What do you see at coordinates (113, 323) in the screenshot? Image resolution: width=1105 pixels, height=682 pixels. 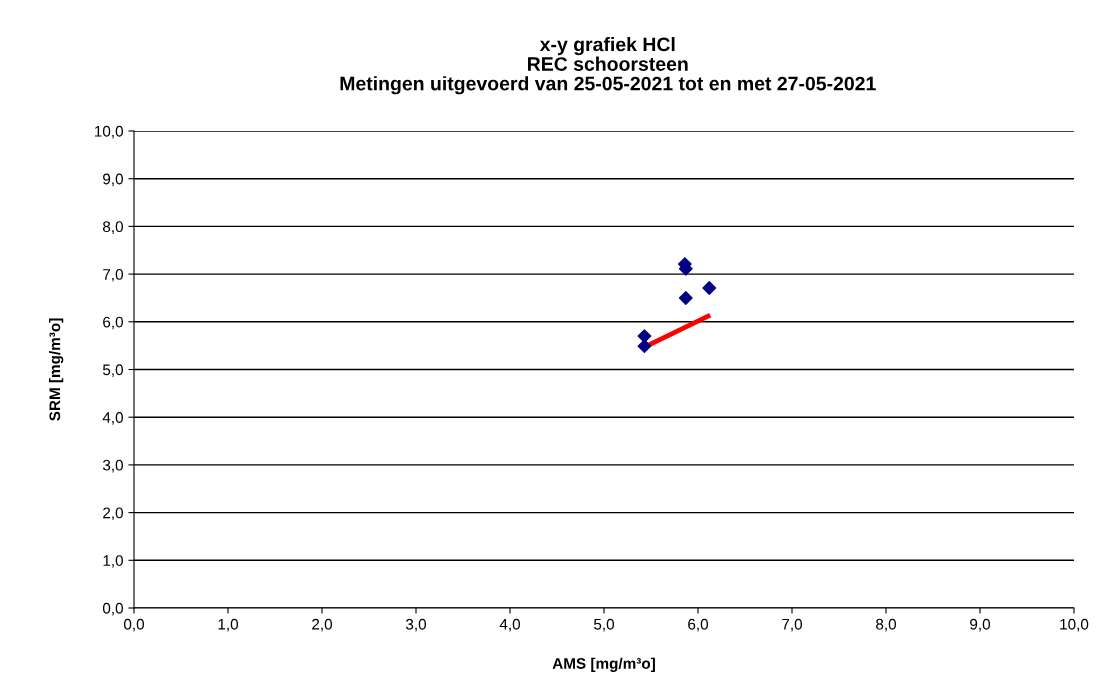 I see `y-tick-label: 6,0` at bounding box center [113, 323].